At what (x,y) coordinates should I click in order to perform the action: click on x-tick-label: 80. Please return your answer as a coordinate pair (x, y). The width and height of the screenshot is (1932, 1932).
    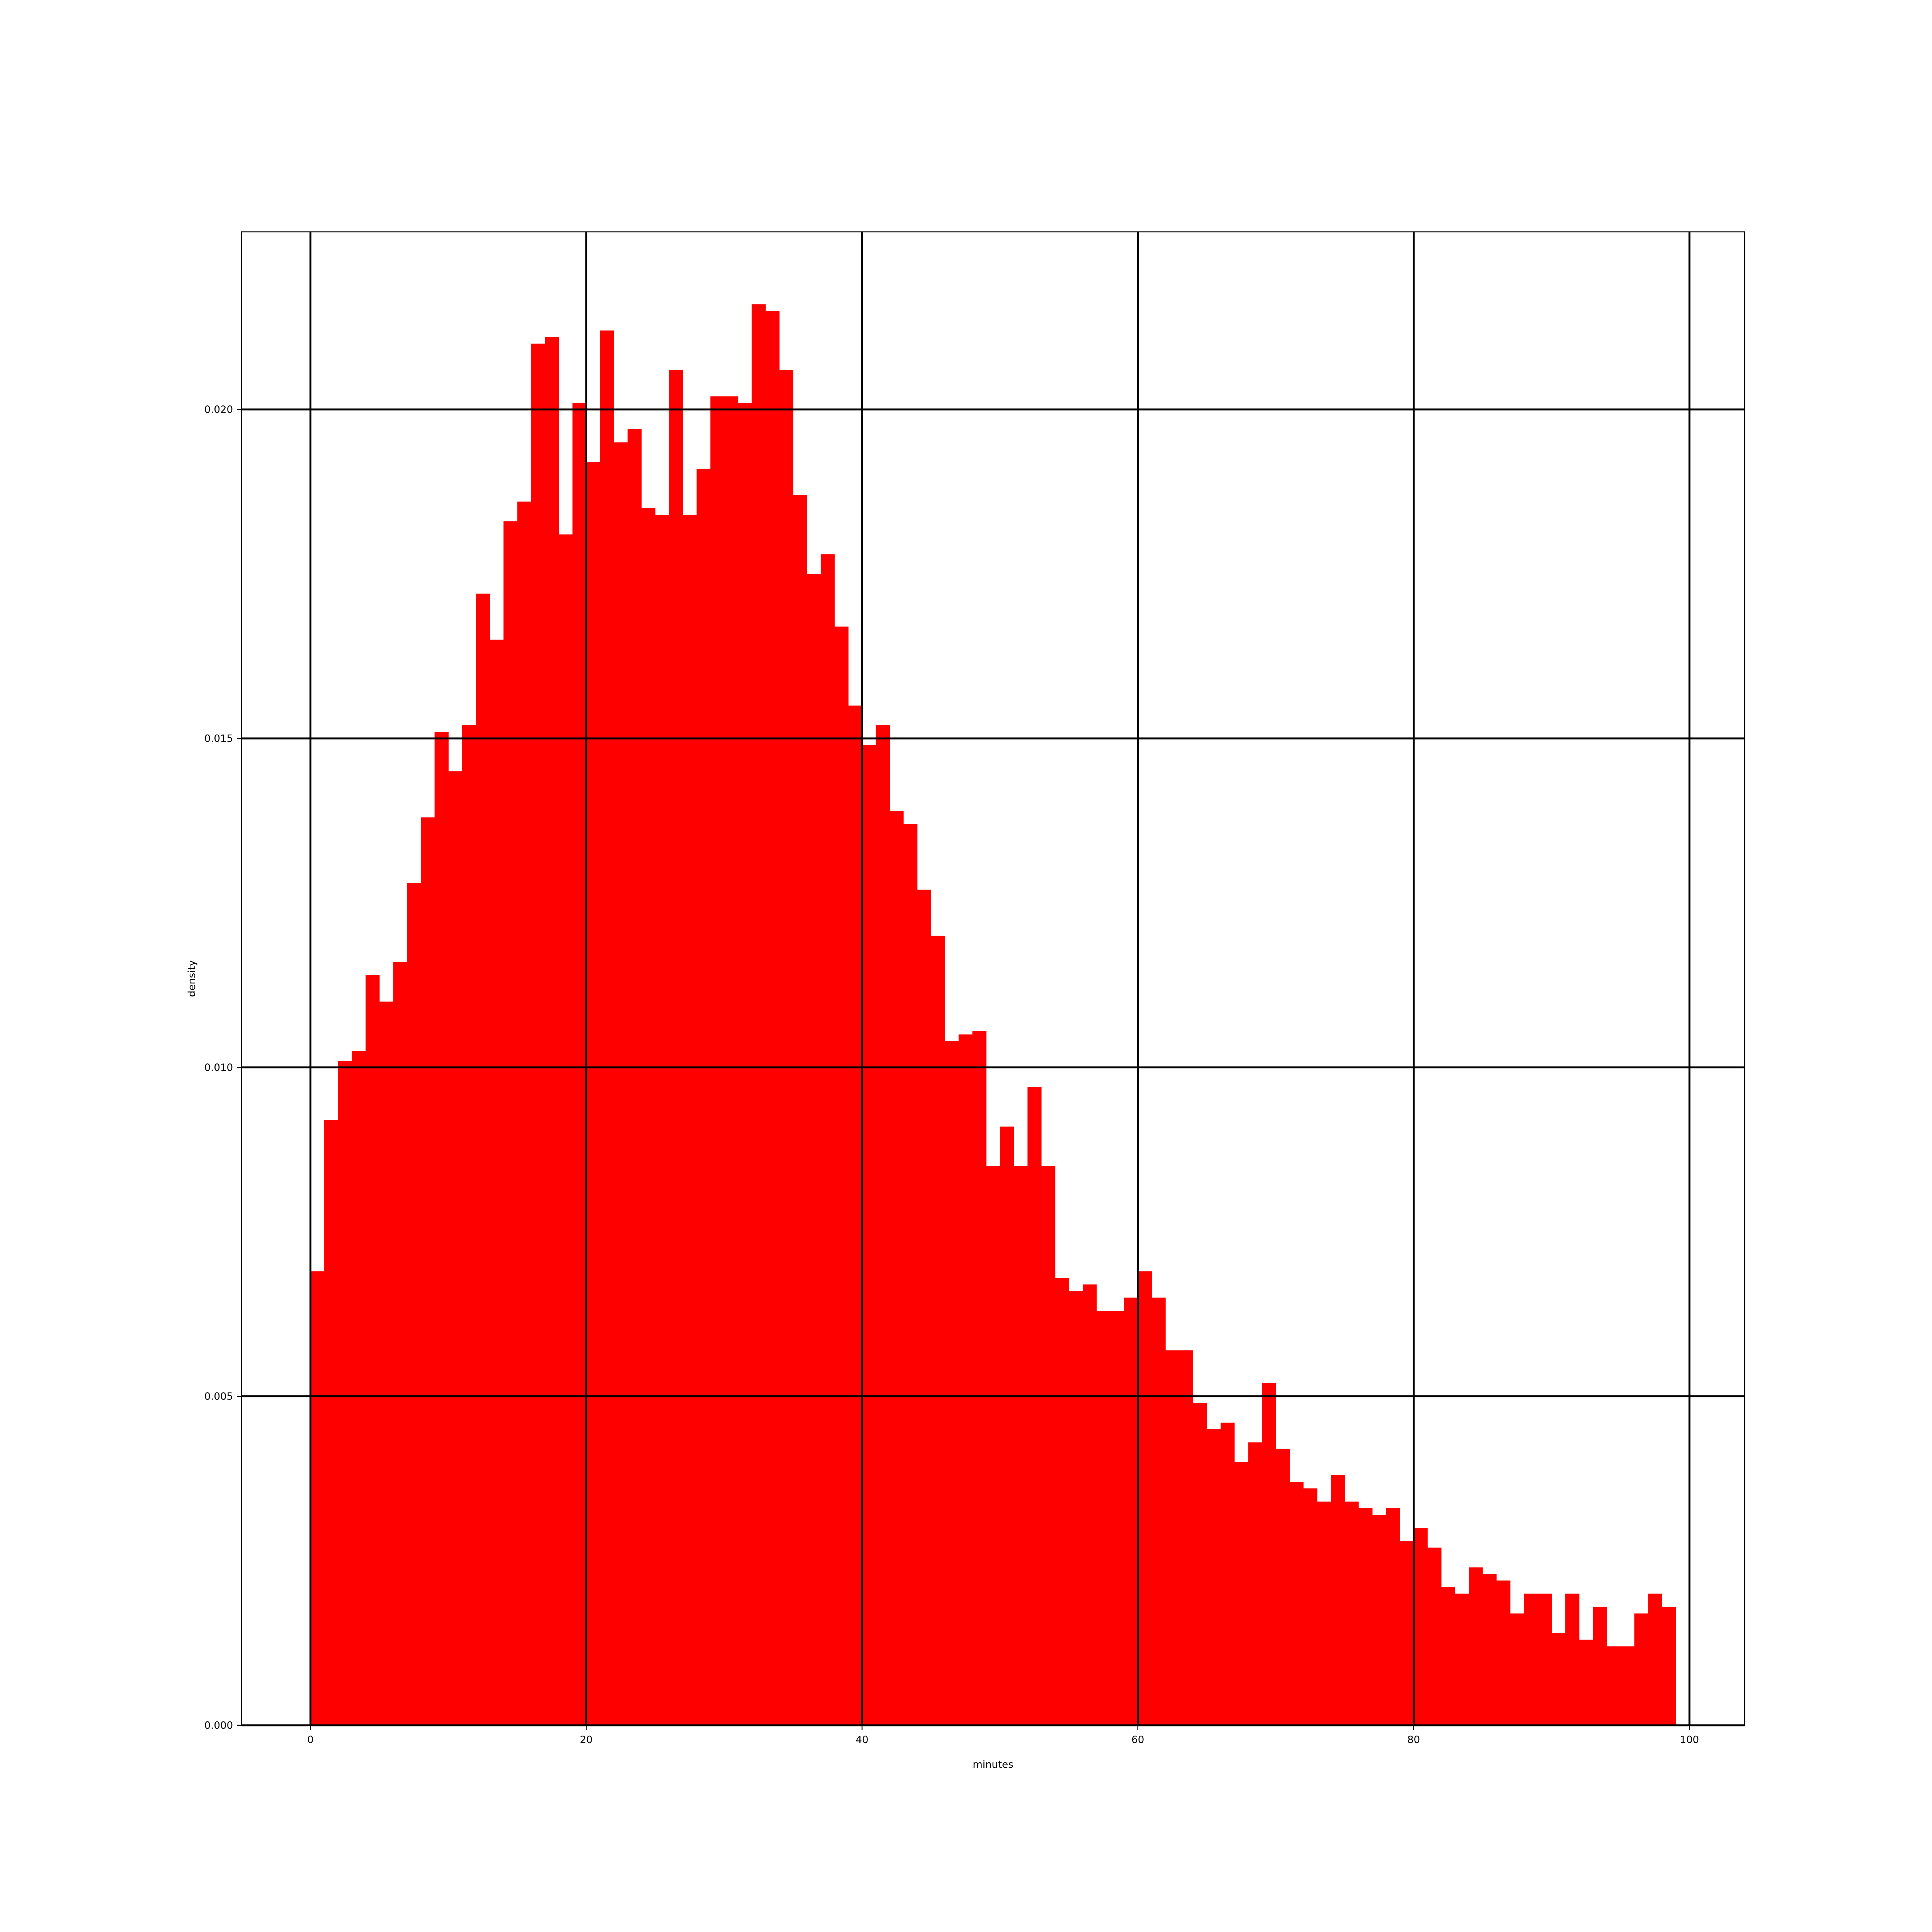
    Looking at the image, I should click on (1413, 1740).